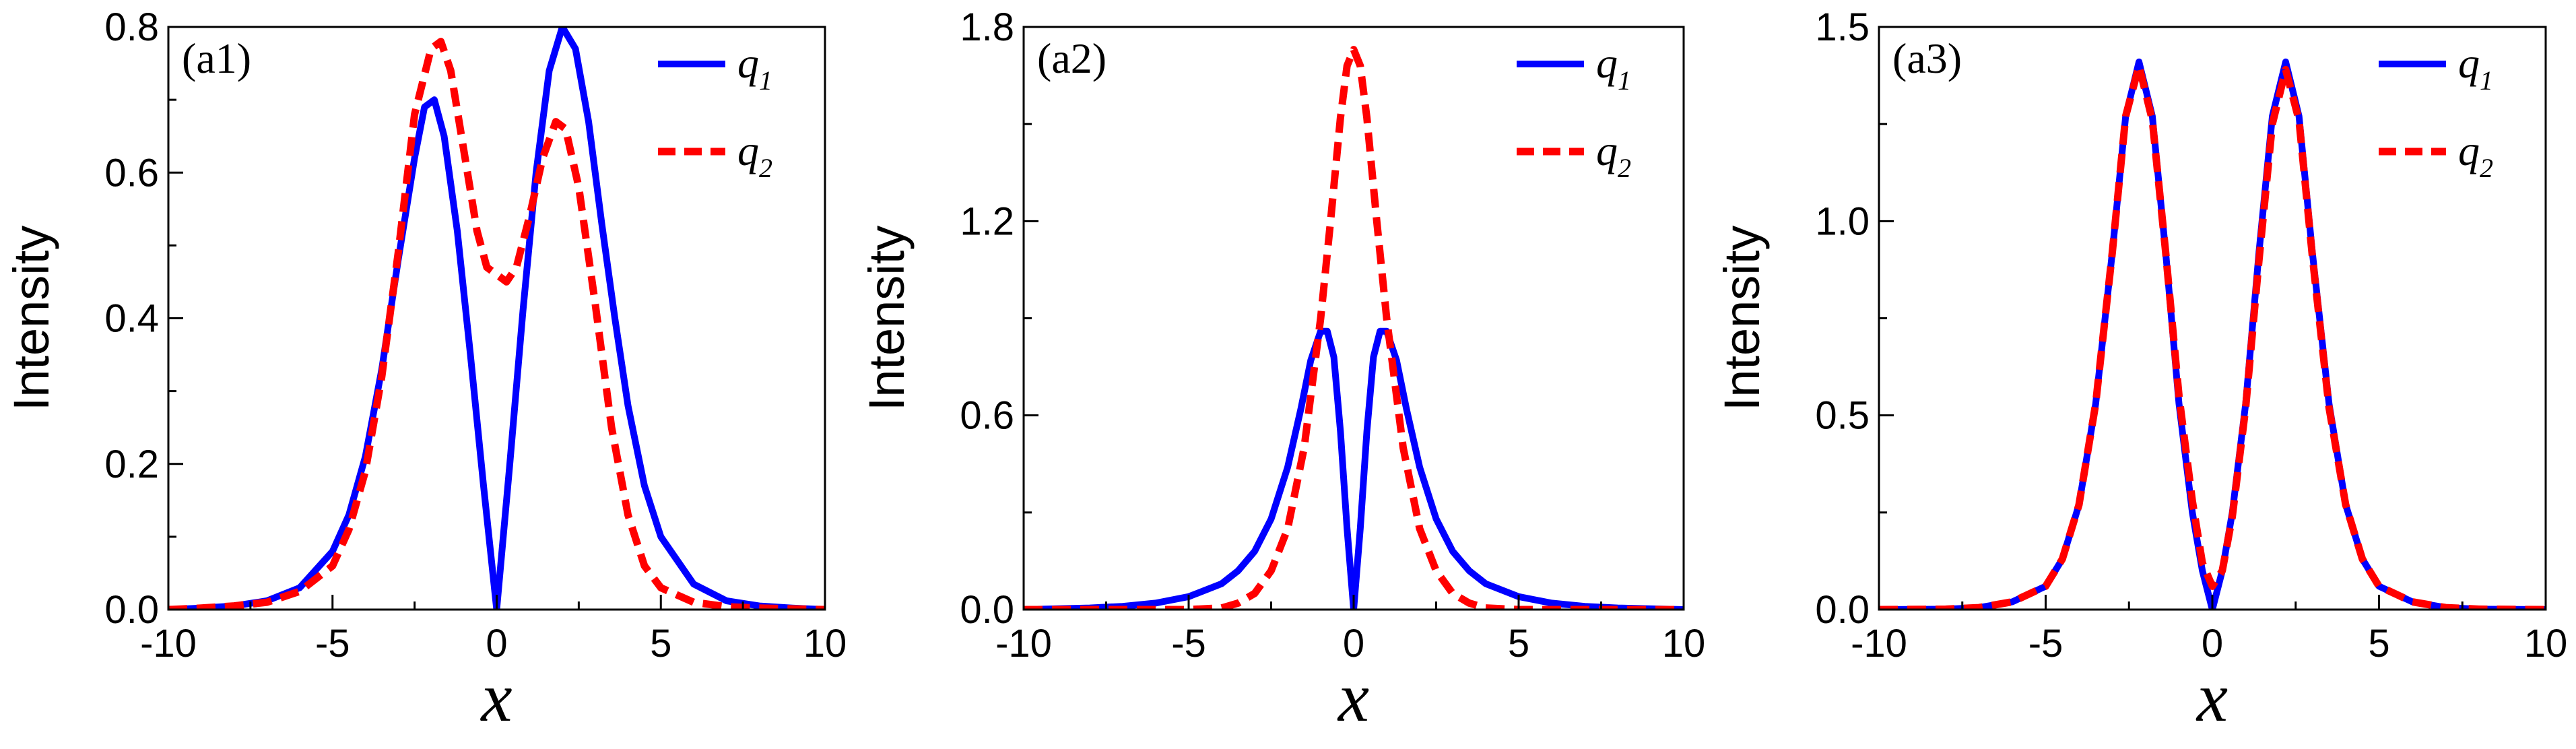 This screenshot has height=749, width=2576. I want to click on panel-label: (a2), so click(1072, 58).